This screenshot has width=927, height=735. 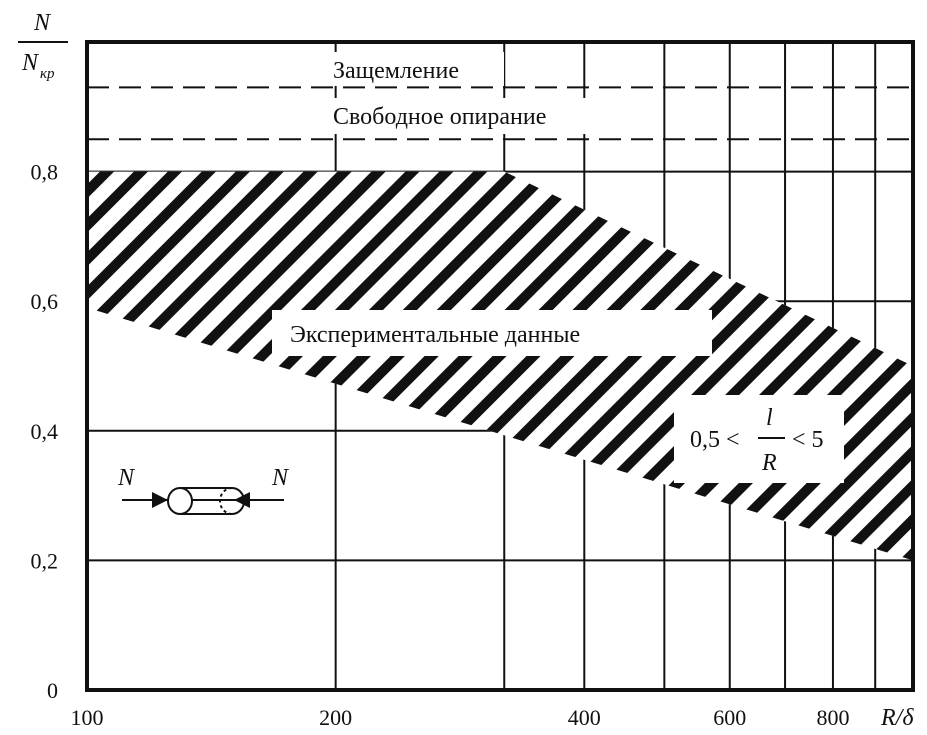 I want to click on y-tick-label-0,6: 0,6, so click(x=45, y=301).